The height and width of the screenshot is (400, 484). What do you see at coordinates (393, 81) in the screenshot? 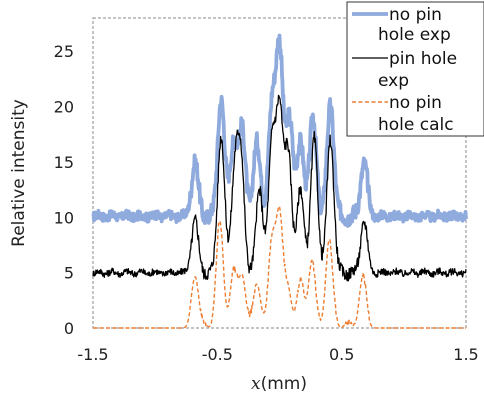
I see `legend-label-2: exp` at bounding box center [393, 81].